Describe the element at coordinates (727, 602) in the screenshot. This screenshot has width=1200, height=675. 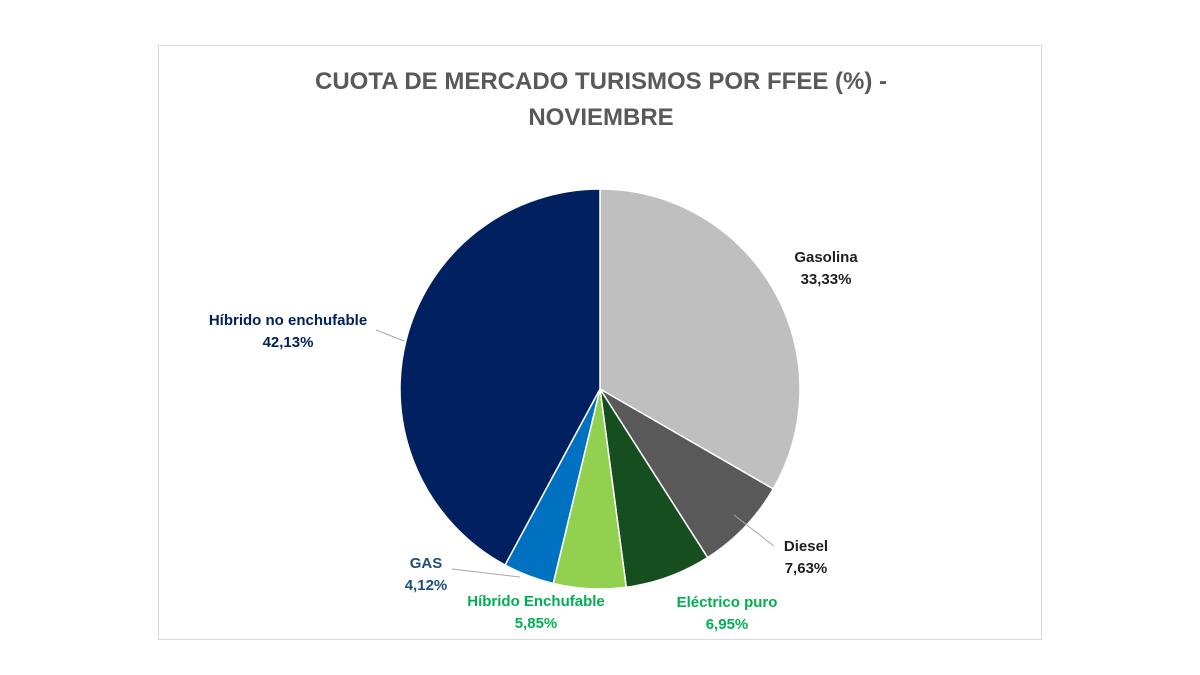
I see `data-label-name: Eléctrico puro` at that location.